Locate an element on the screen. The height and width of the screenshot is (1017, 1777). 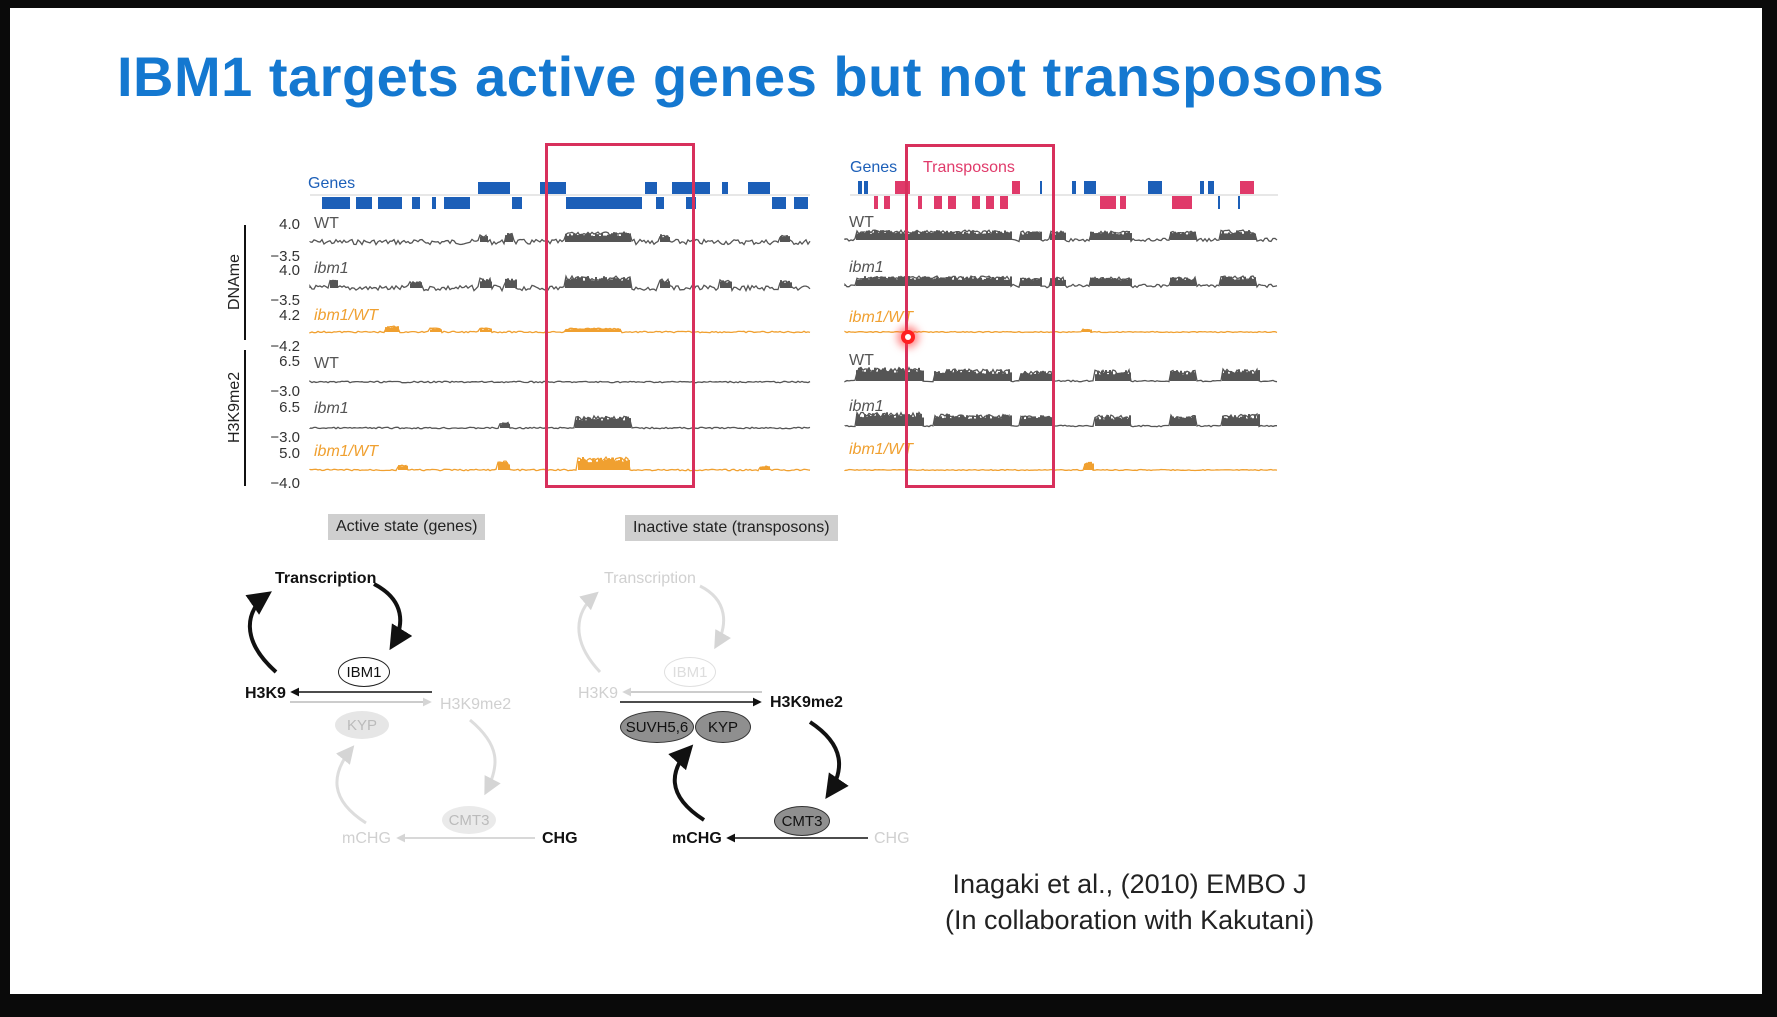
transposon-block is located at coordinates (1108, 202).